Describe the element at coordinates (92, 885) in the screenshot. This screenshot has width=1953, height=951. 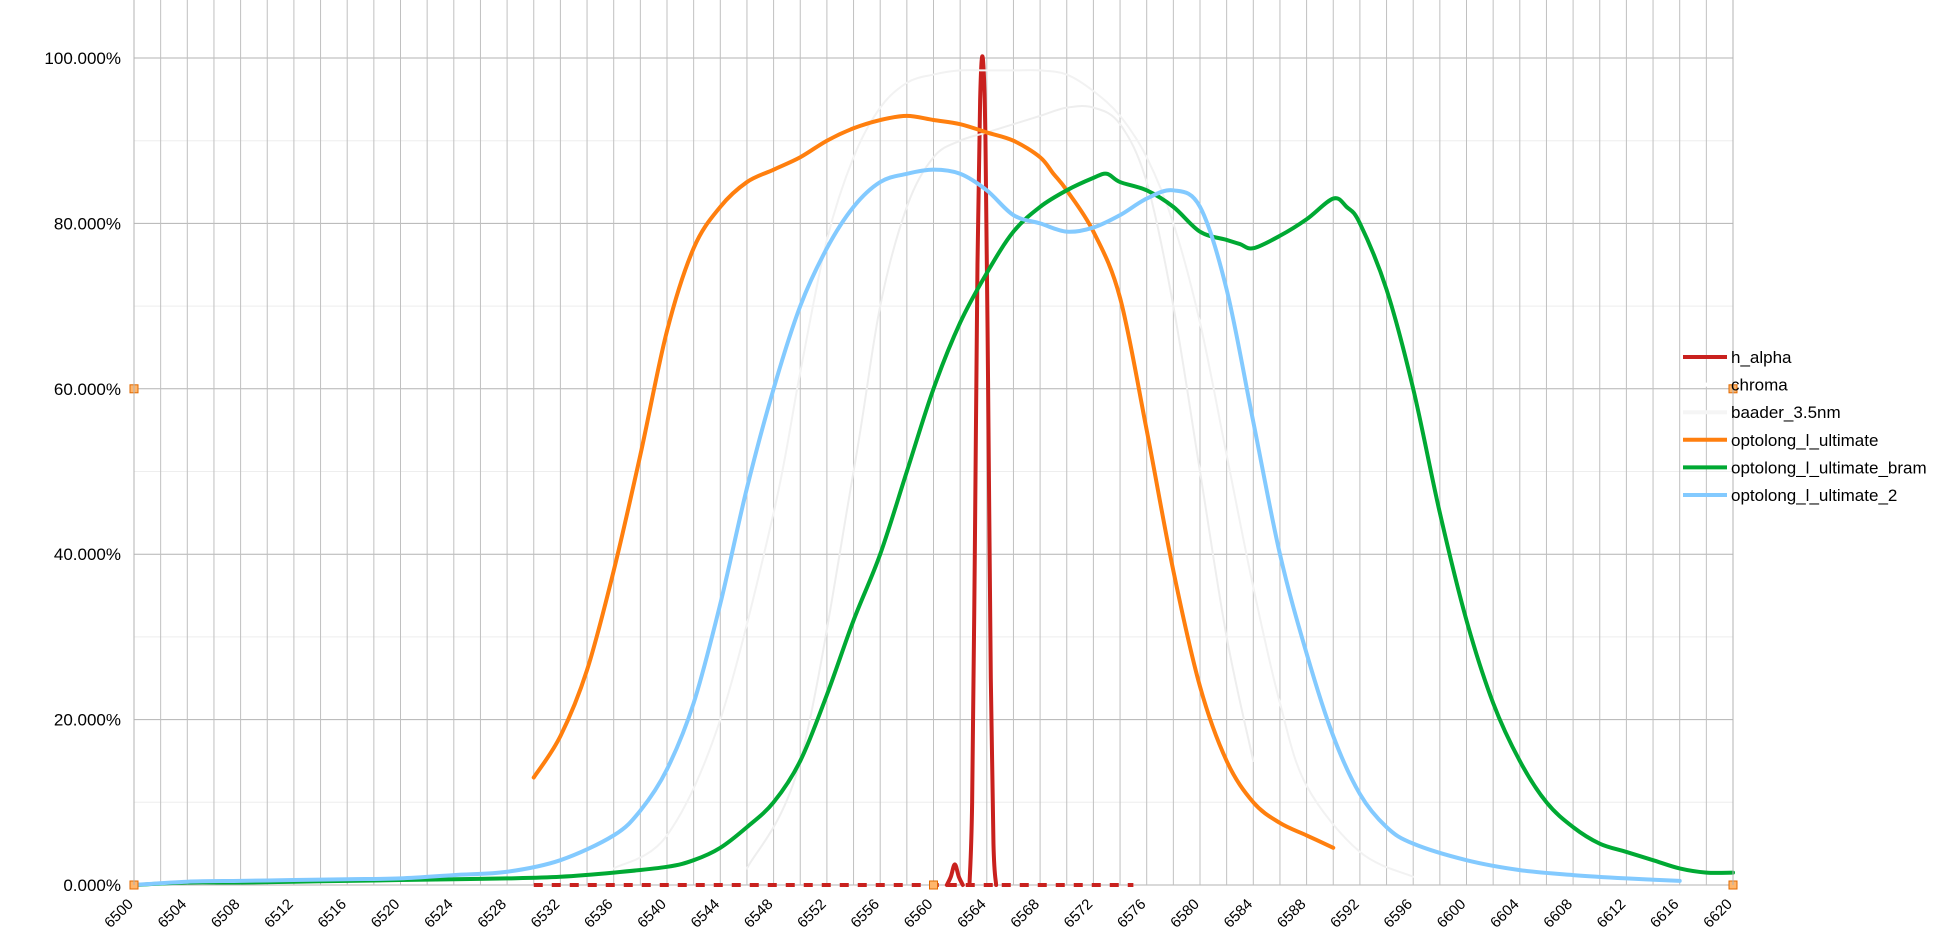
I see `y-tick-label: 0.000%` at that location.